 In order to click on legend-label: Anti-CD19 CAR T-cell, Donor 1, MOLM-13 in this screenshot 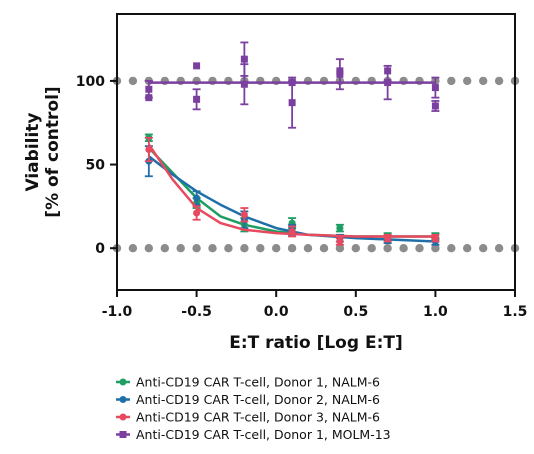, I will do `click(263, 434)`.